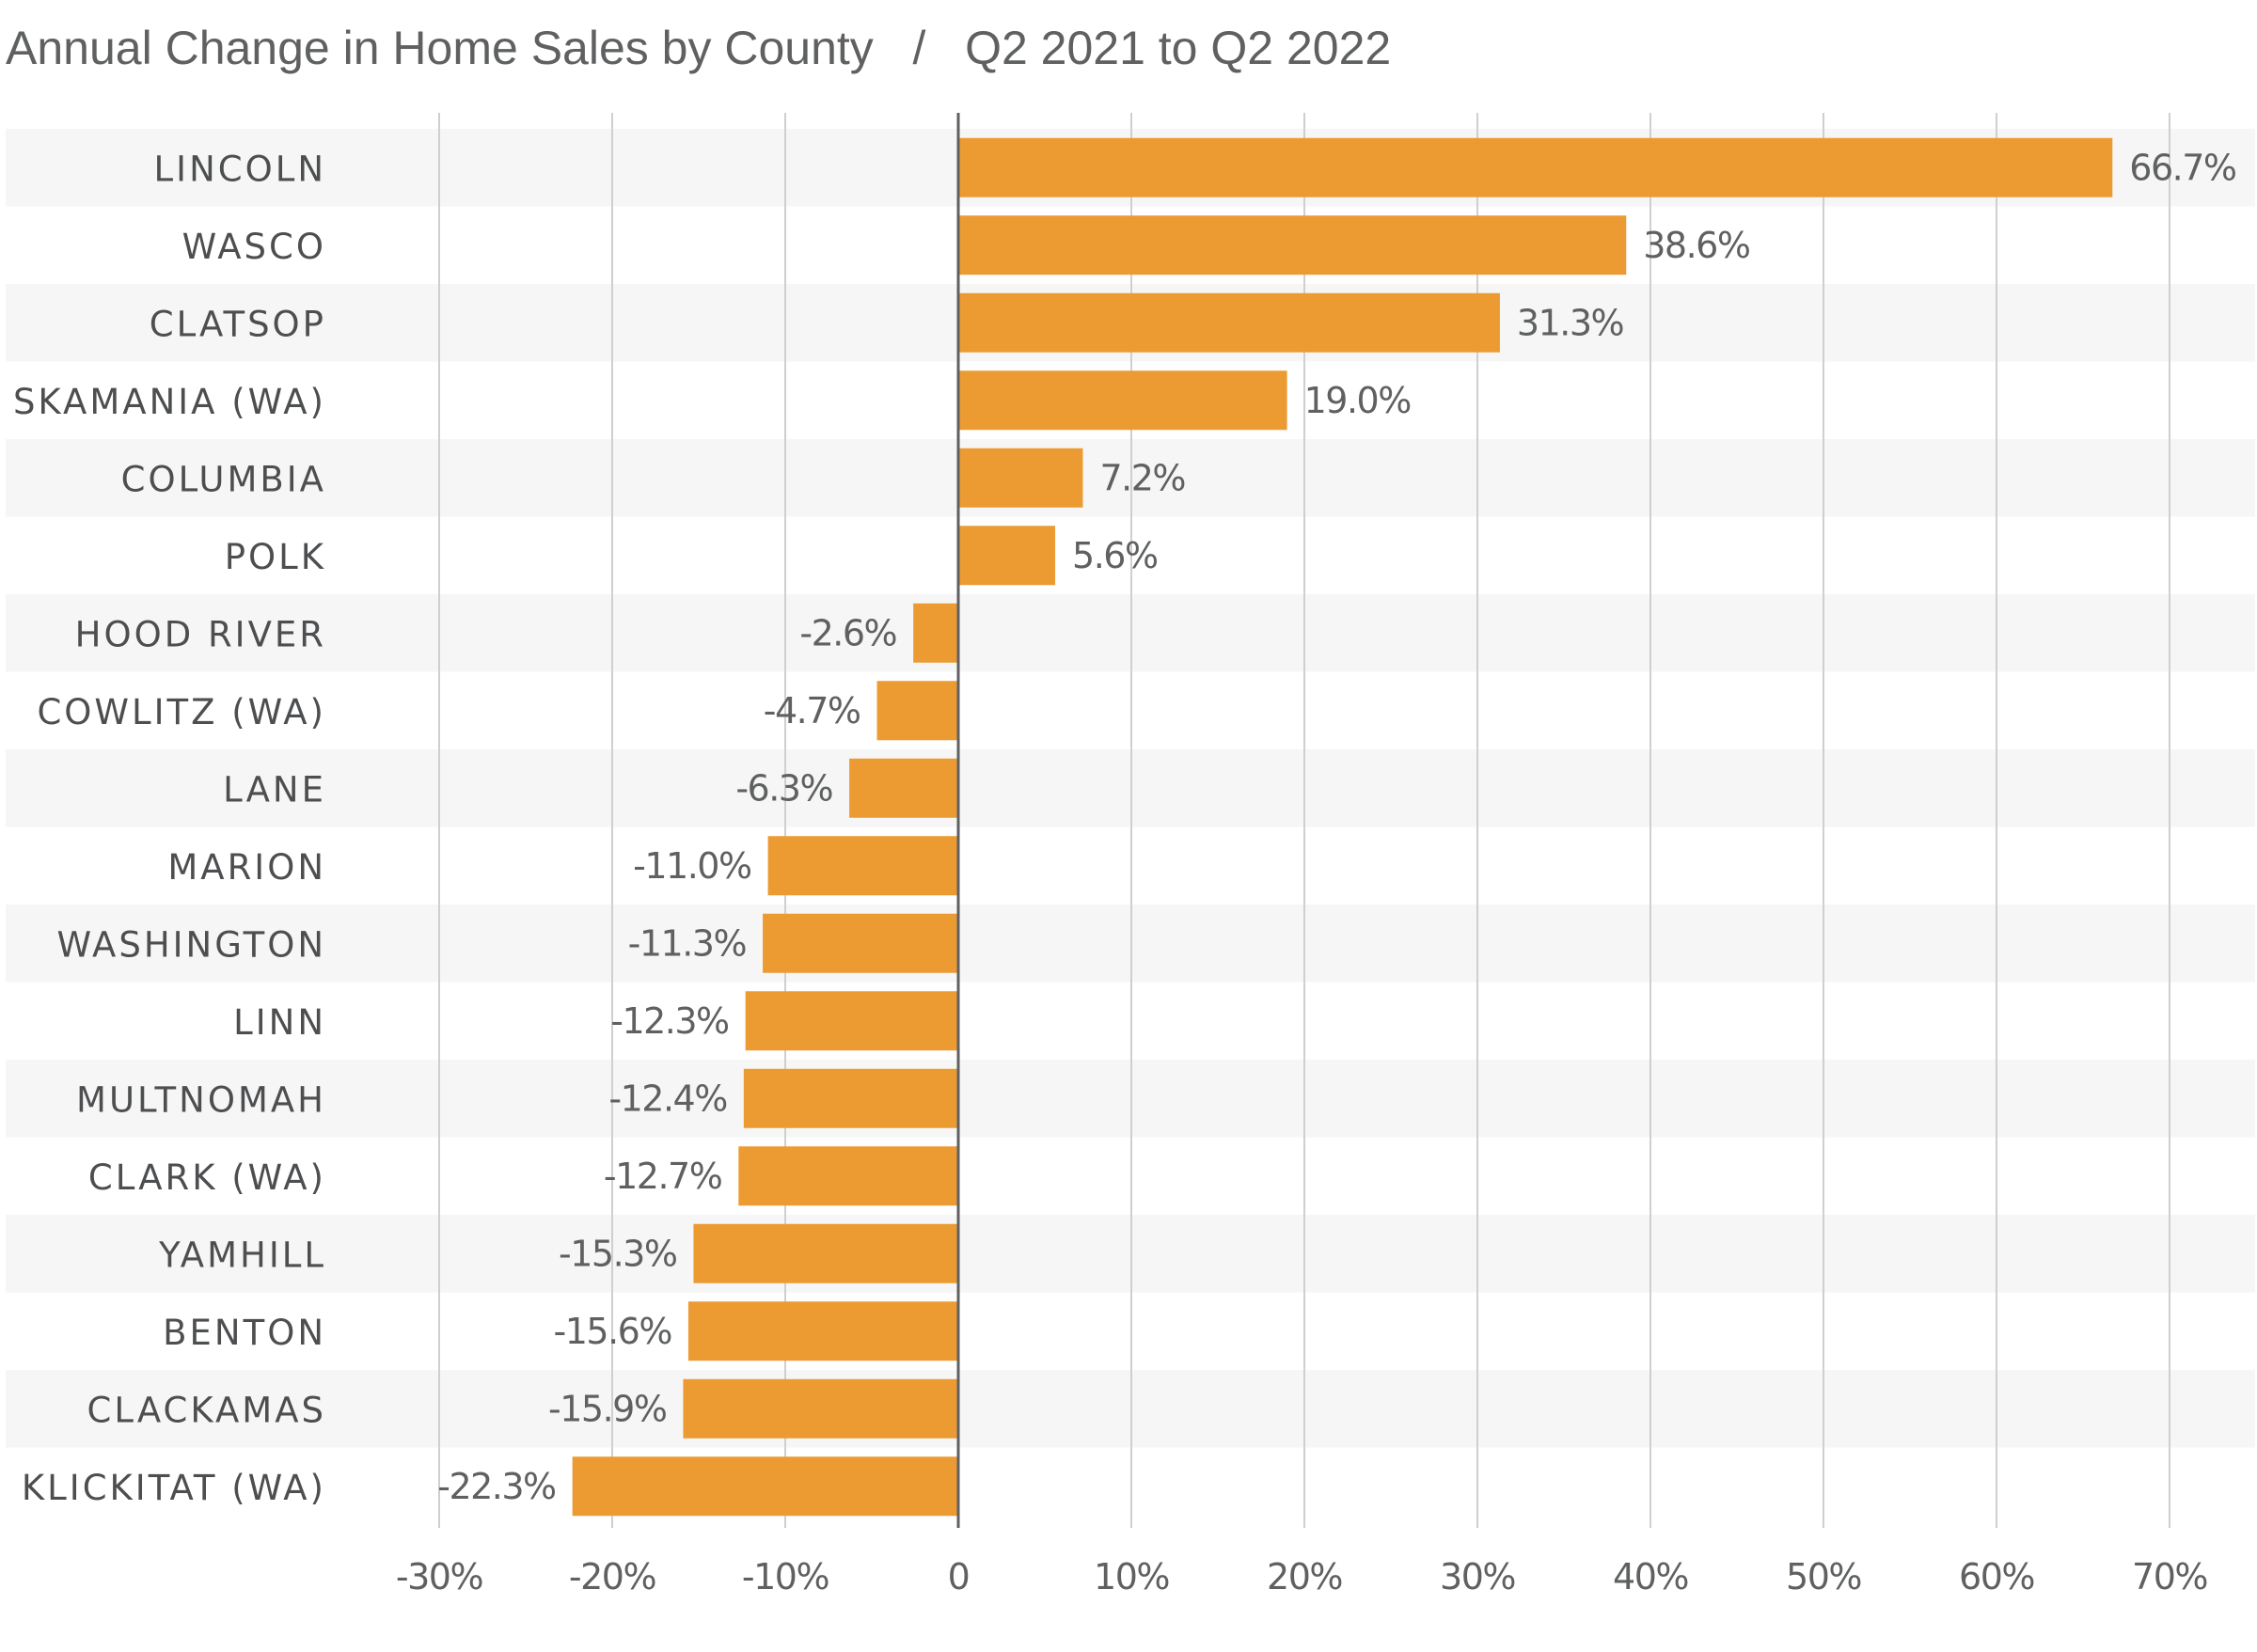 The image size is (2257, 1652). What do you see at coordinates (174, 1488) in the screenshot?
I see `category-label: KLICKITAT (WA)` at bounding box center [174, 1488].